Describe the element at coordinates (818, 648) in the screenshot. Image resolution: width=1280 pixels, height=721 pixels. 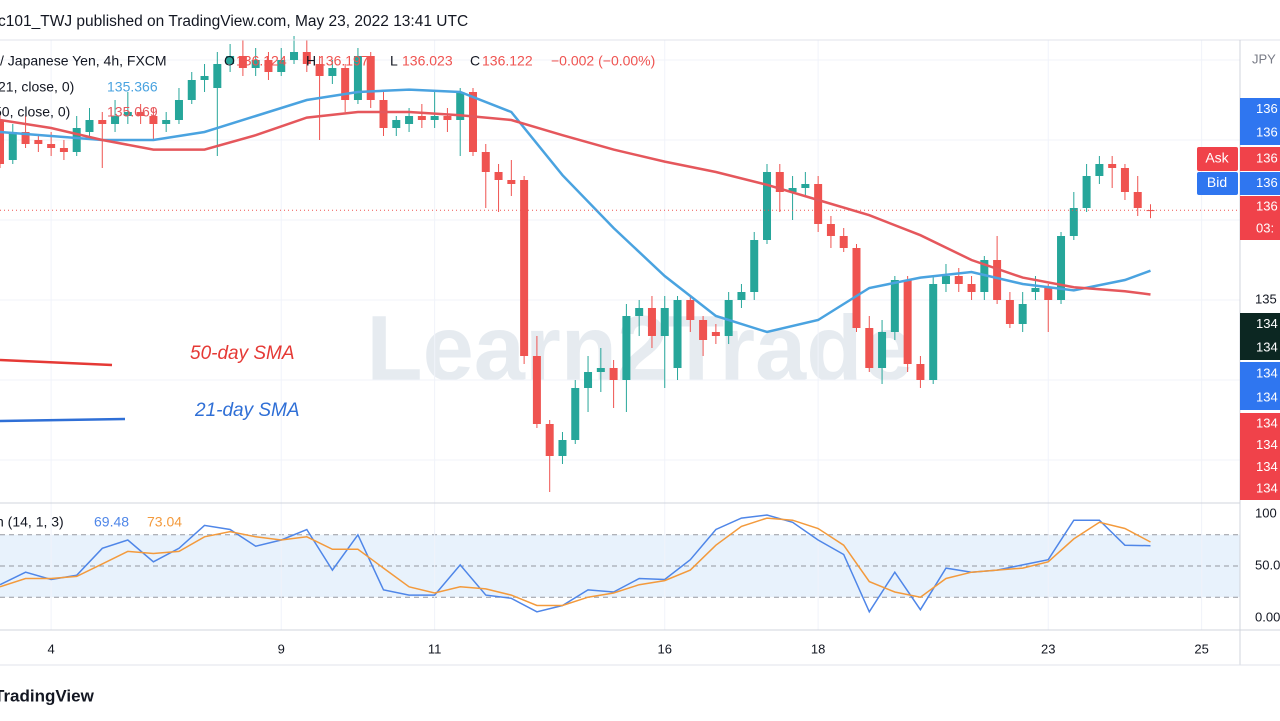
I see `x-tick-label: 18` at that location.